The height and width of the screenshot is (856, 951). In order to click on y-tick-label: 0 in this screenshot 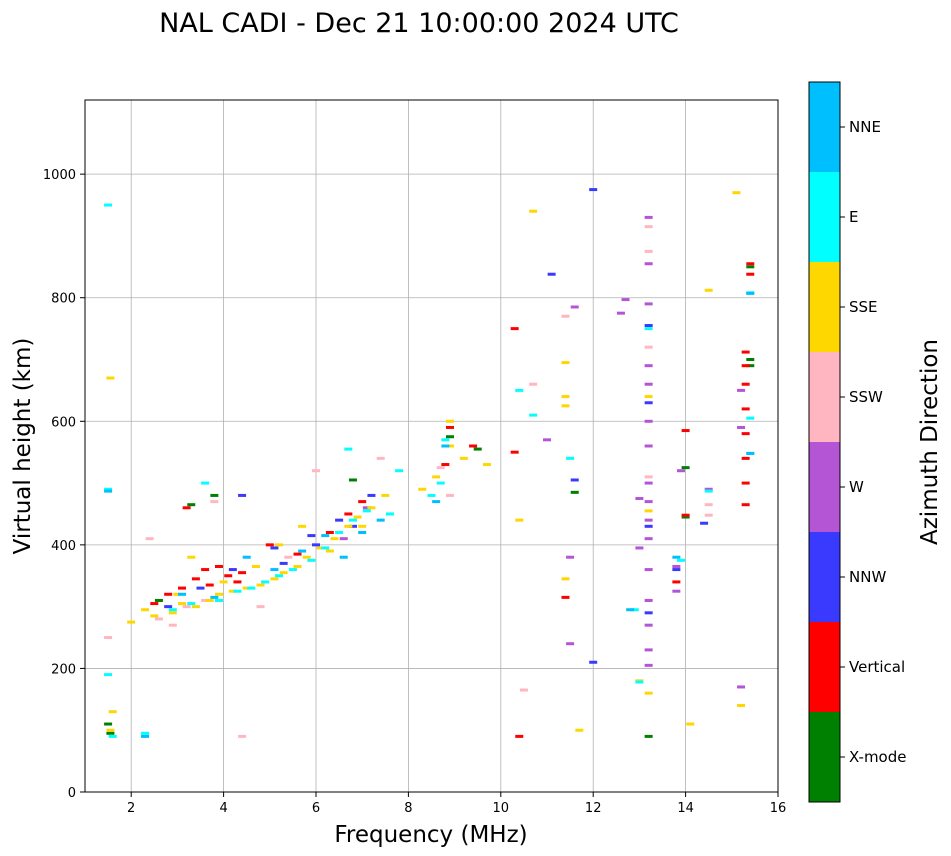, I will do `click(72, 793)`.